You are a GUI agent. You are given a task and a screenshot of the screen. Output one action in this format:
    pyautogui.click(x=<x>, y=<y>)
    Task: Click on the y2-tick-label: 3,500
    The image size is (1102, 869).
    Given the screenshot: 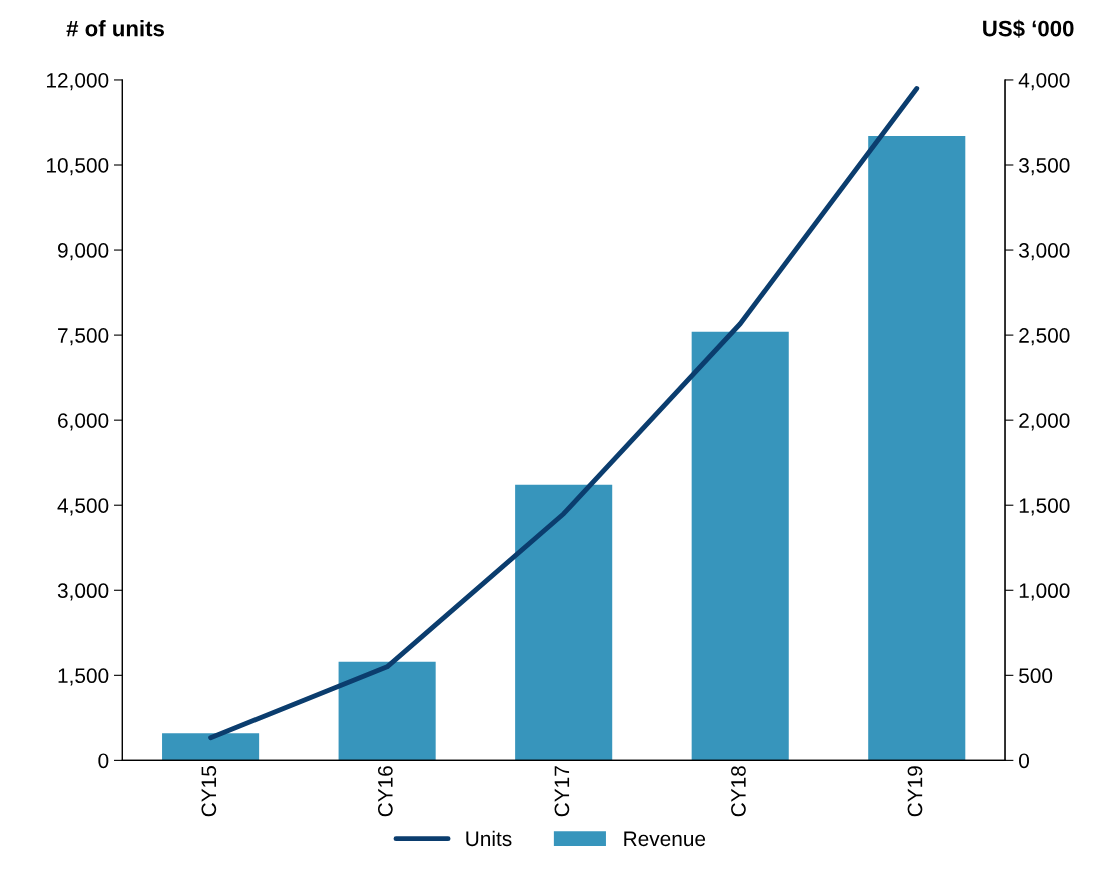 What is the action you would take?
    pyautogui.click(x=1044, y=167)
    